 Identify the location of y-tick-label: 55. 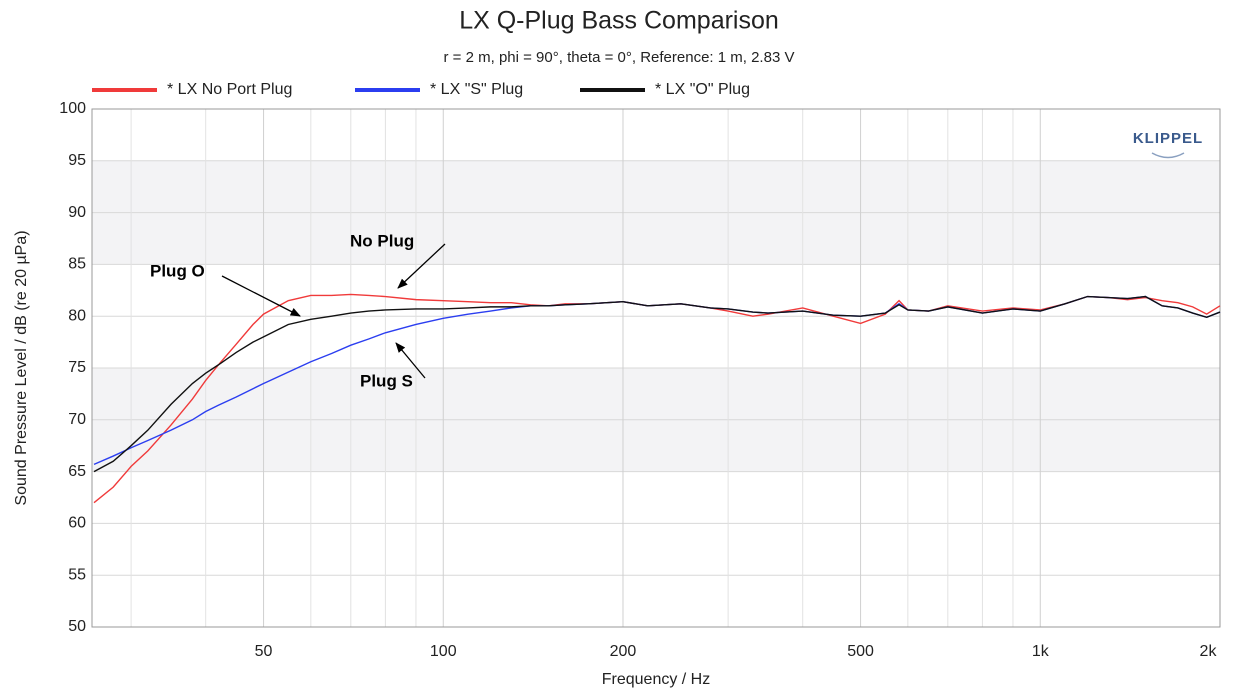
(77, 574).